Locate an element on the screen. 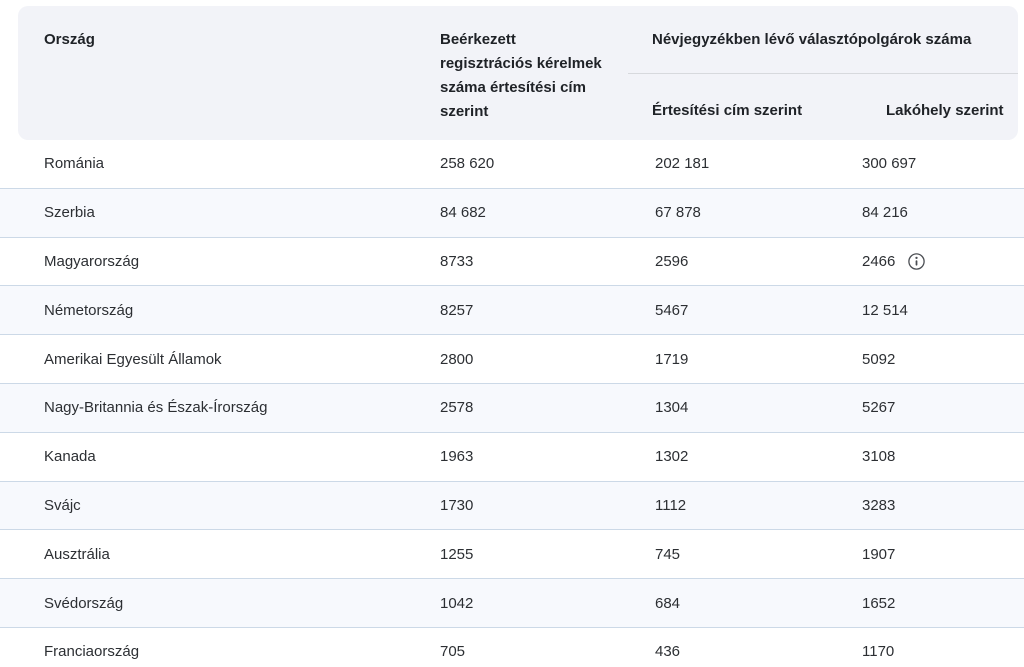  notification-cell: 1719 is located at coordinates (672, 359).